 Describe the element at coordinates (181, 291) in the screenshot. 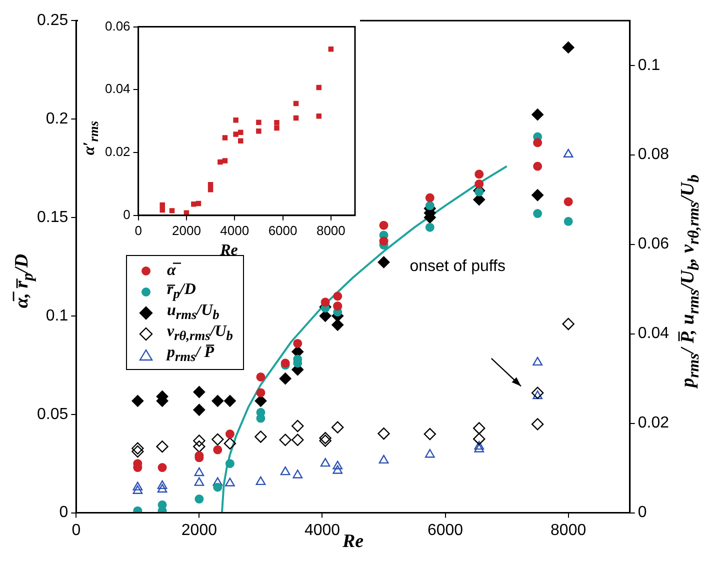

I see `legend-label: r̅$_{p}$/D` at that location.